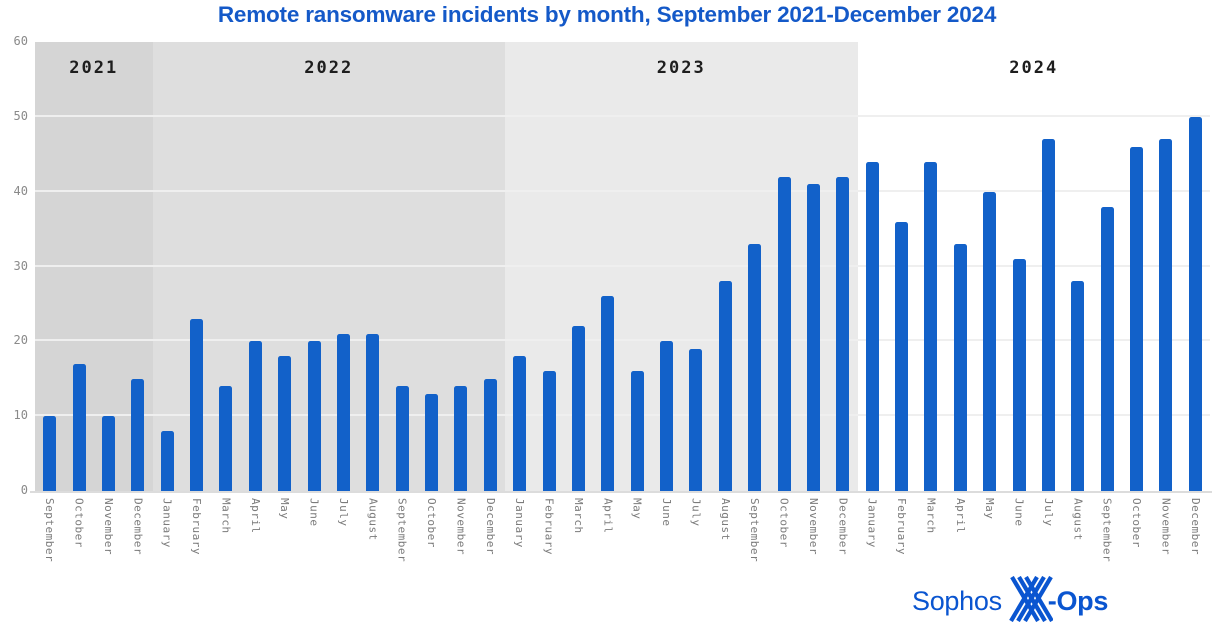 This screenshot has height=630, width=1214. Describe the element at coordinates (329, 68) in the screenshot. I see `year-label-2022: 2022` at that location.